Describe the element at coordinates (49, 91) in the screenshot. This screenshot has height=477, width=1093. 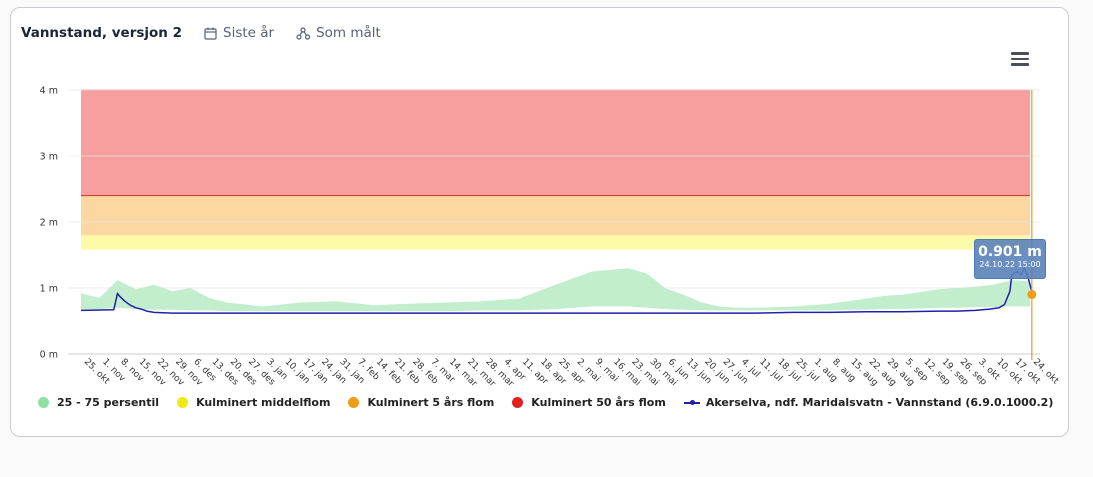
I see `y-tick-label: 4 m` at that location.